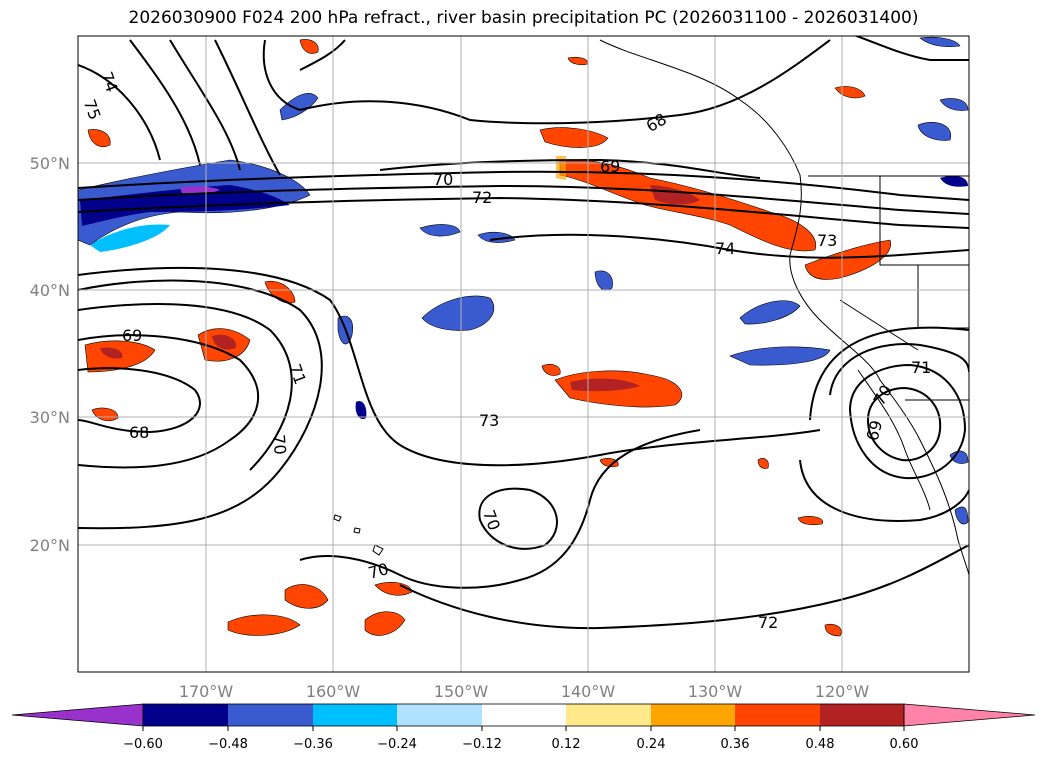  Describe the element at coordinates (50, 417) in the screenshot. I see `lat-label-30n: 30°N` at that location.